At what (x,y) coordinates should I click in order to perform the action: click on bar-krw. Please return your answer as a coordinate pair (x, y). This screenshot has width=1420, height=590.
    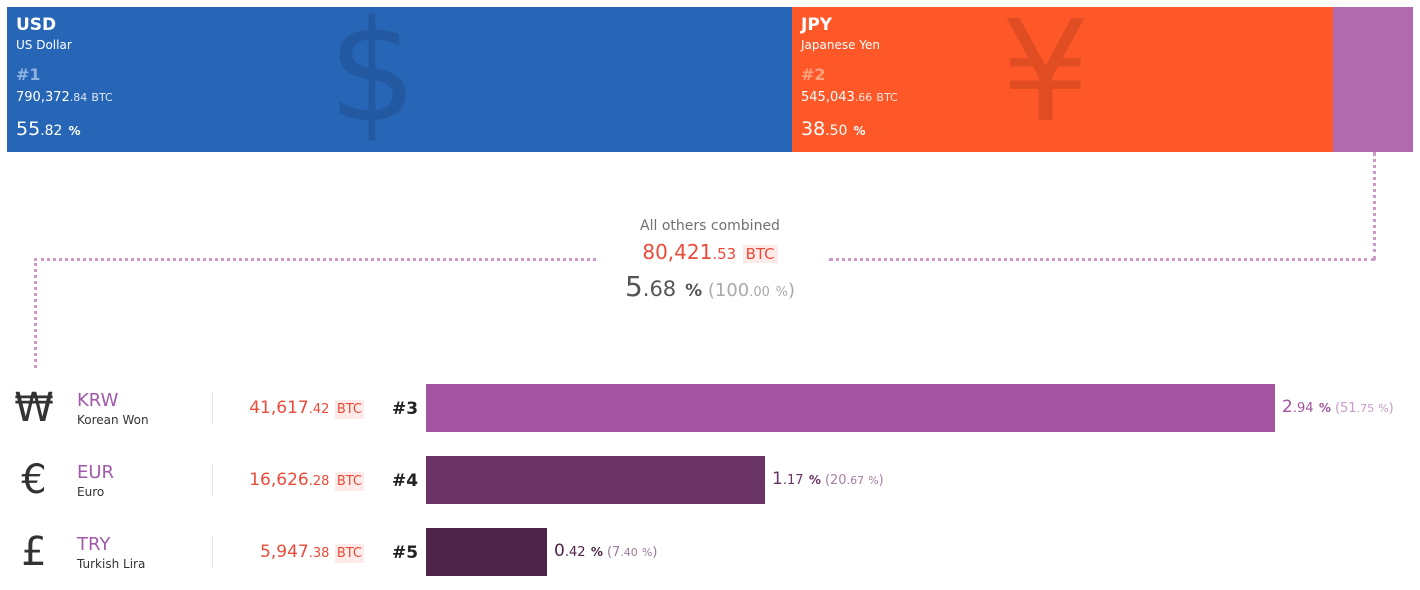
    Looking at the image, I should click on (850, 408).